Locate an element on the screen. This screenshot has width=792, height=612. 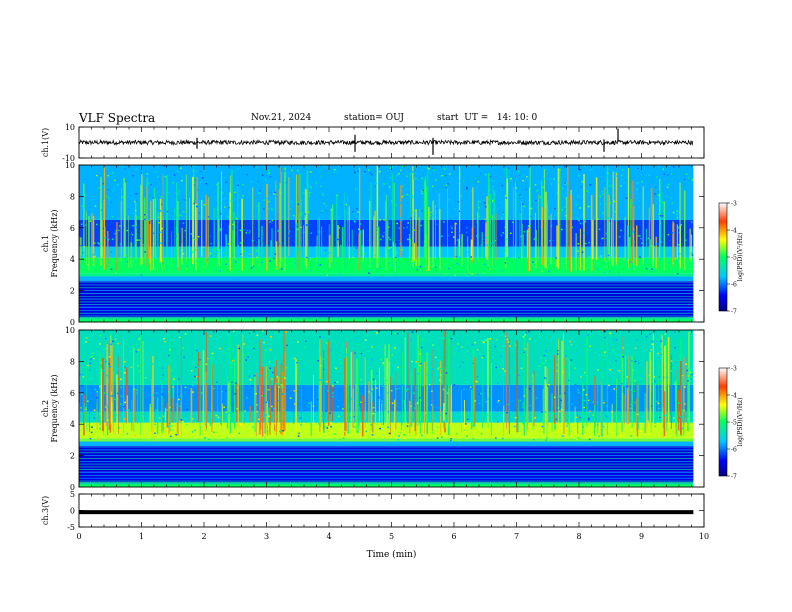
spectral-band is located at coordinates (386, 357).